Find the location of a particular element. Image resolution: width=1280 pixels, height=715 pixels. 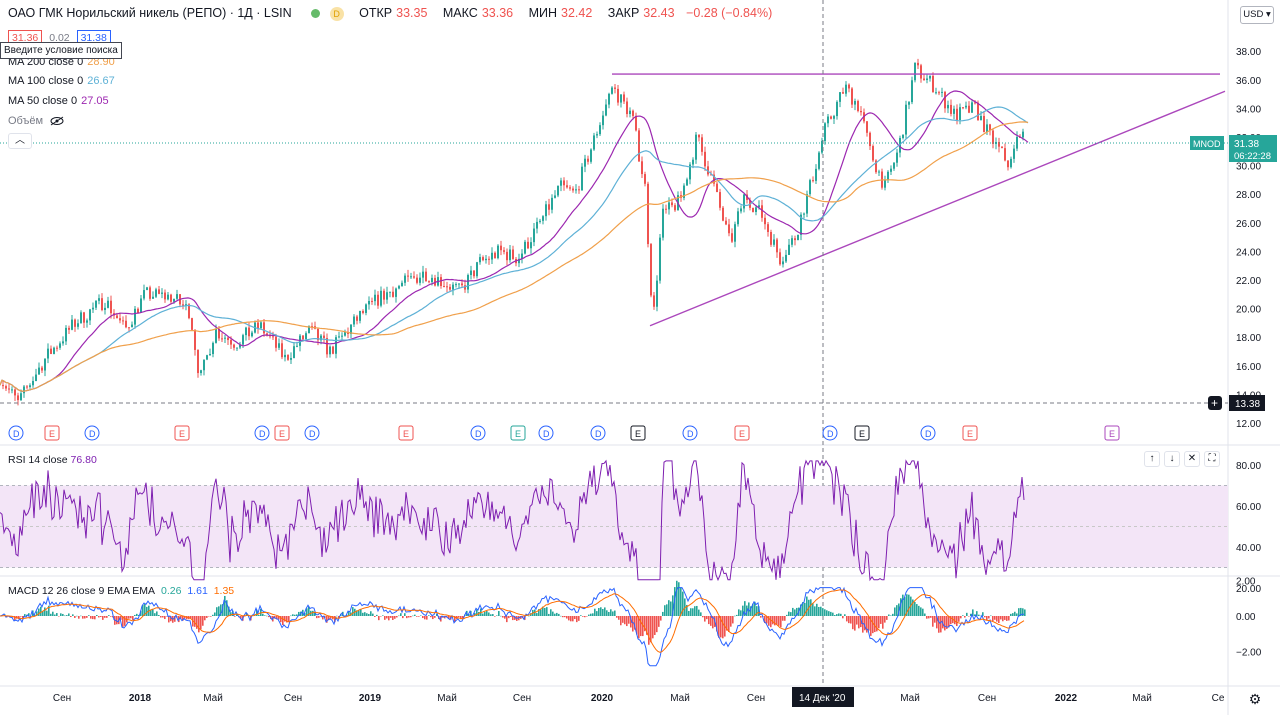

last-price-label: 31.38 is located at coordinates (1246, 144).